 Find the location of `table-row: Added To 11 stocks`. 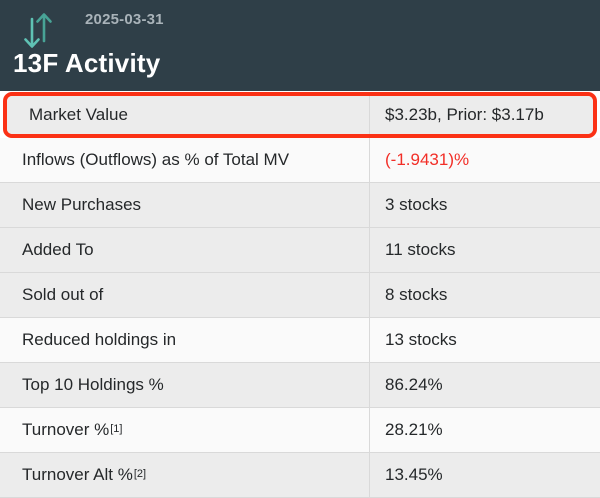

table-row: Added To 11 stocks is located at coordinates (300, 250).